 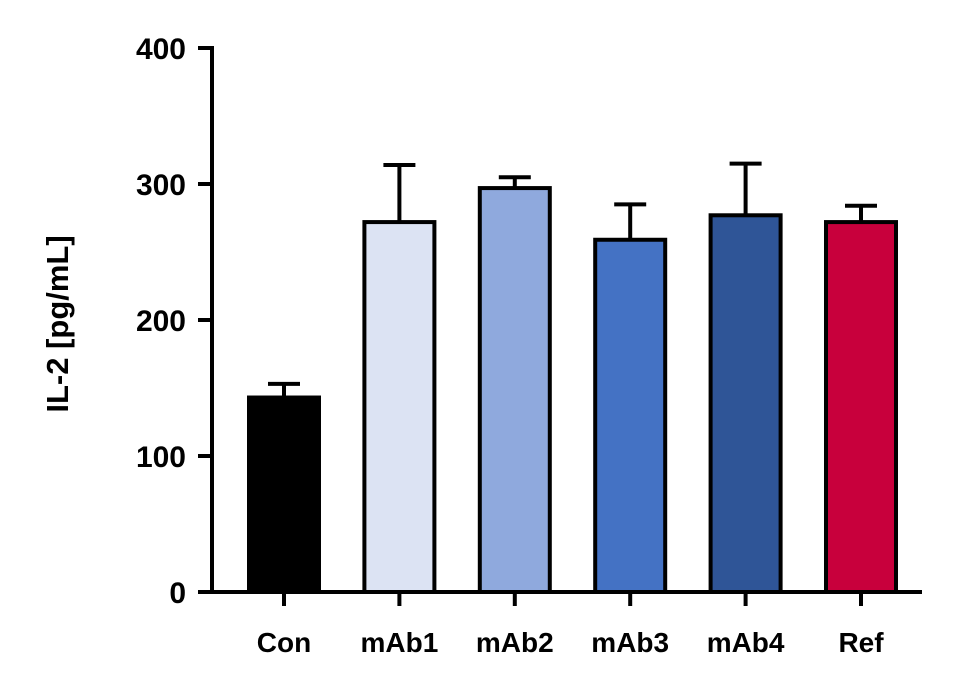 I want to click on error-bar-ref, so click(x=861, y=213).